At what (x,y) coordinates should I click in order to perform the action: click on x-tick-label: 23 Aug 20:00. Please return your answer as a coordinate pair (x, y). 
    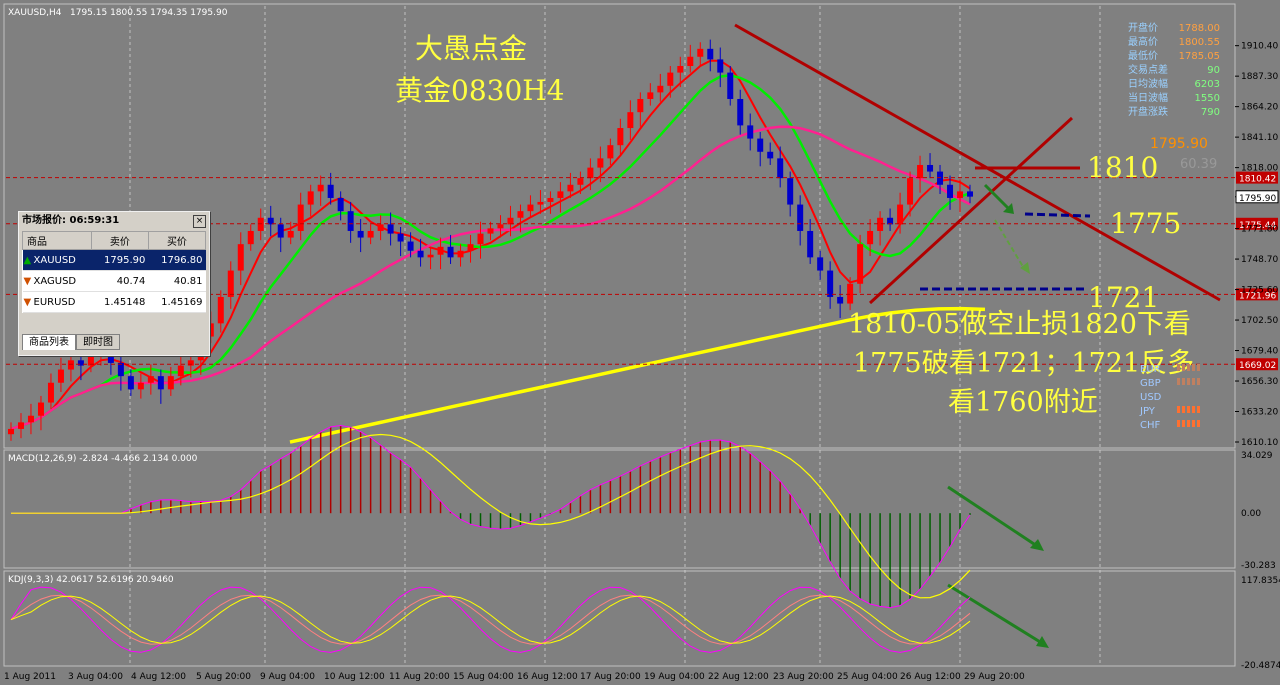
    Looking at the image, I should click on (803, 677).